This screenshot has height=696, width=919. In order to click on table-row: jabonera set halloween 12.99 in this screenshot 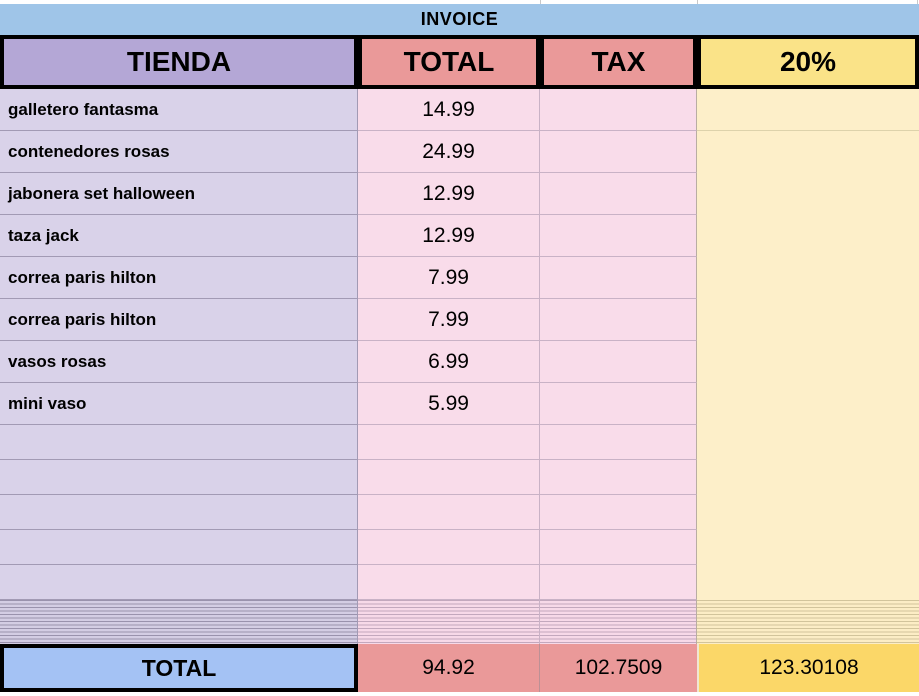, I will do `click(459, 194)`.